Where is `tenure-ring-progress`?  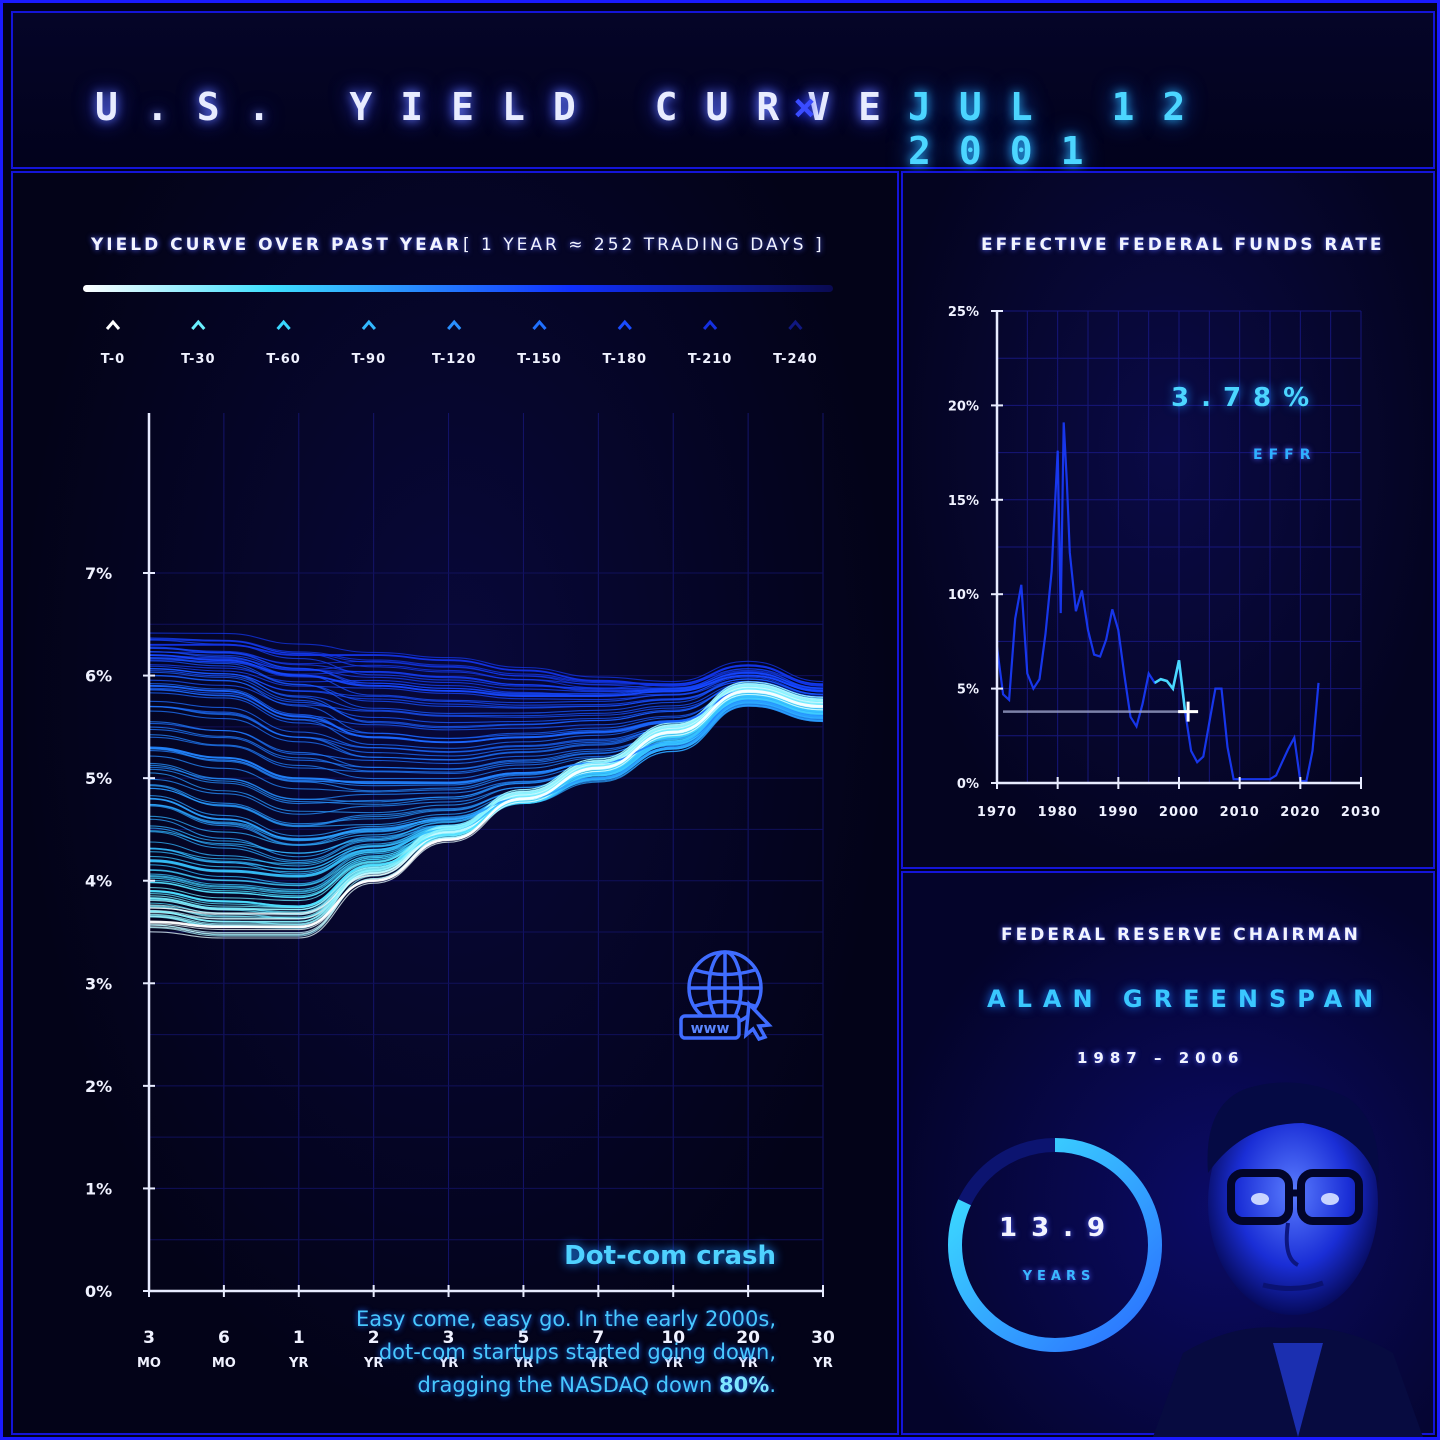 tenure-ring-progress is located at coordinates (1055, 1245).